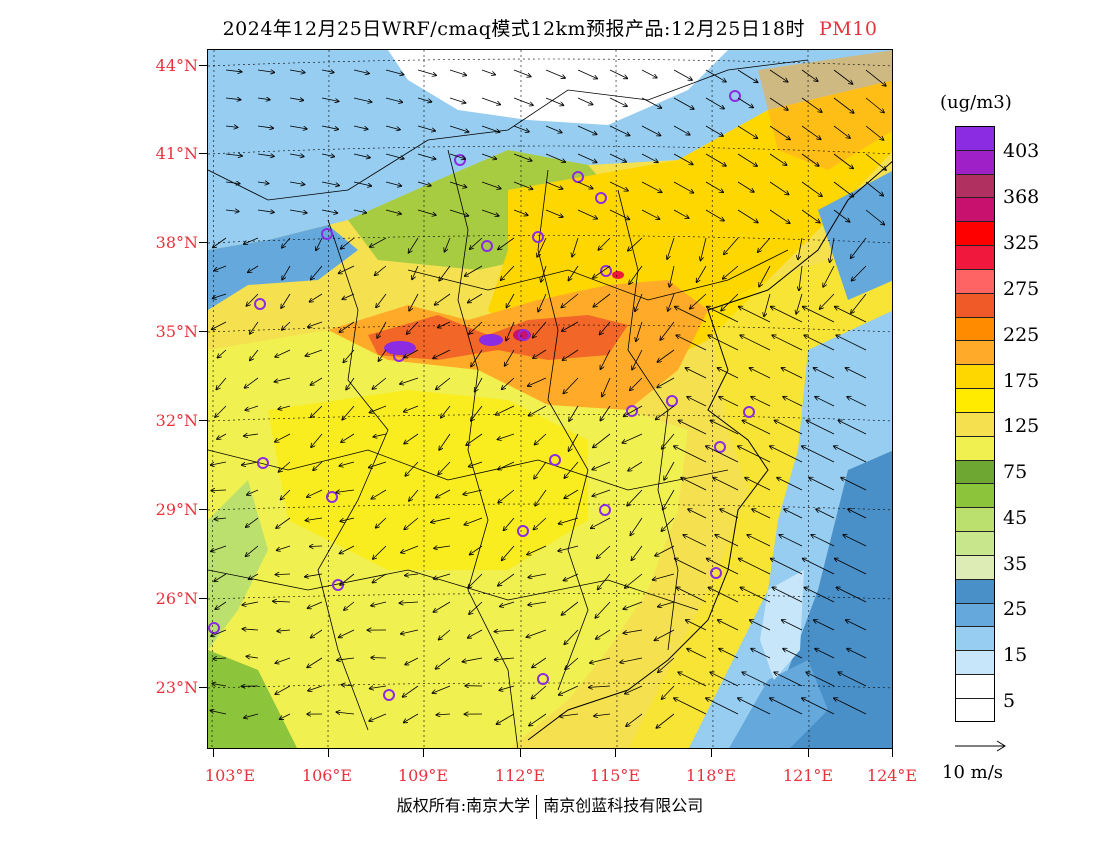  I want to click on colorbar-label: 125, so click(1021, 426).